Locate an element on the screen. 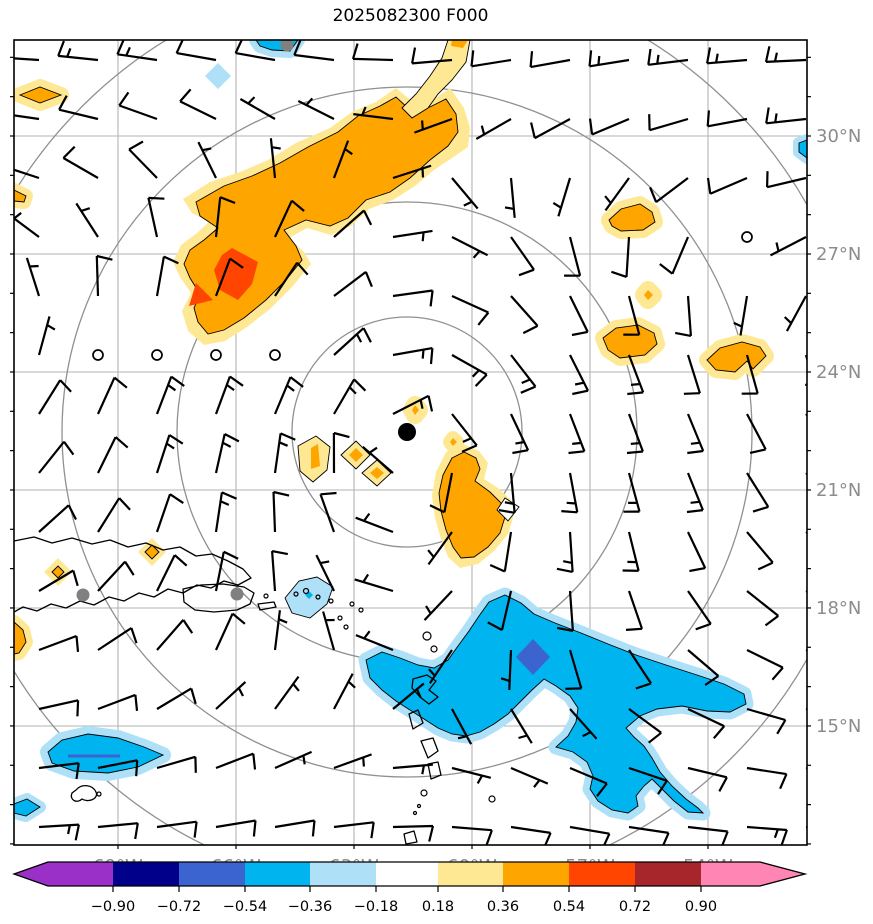 This screenshot has width=873, height=924. colorbar-tick-label: −0.18 is located at coordinates (376, 907).